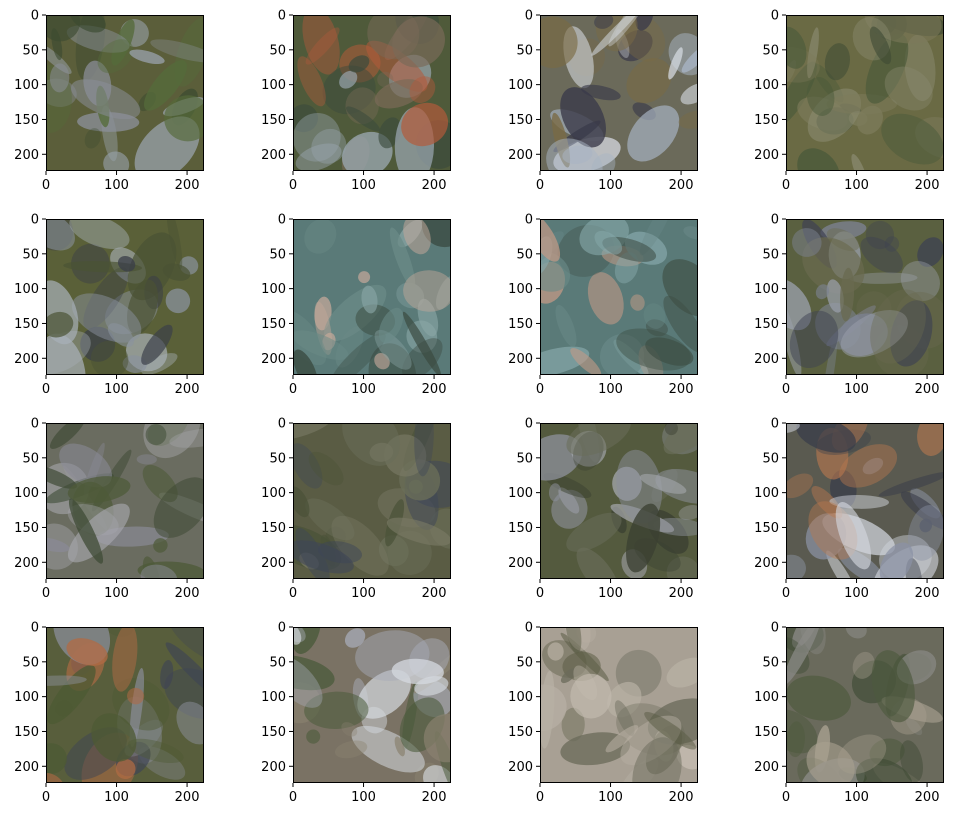  Describe the element at coordinates (273, 359) in the screenshot. I see `y-tick-label: 200` at that location.